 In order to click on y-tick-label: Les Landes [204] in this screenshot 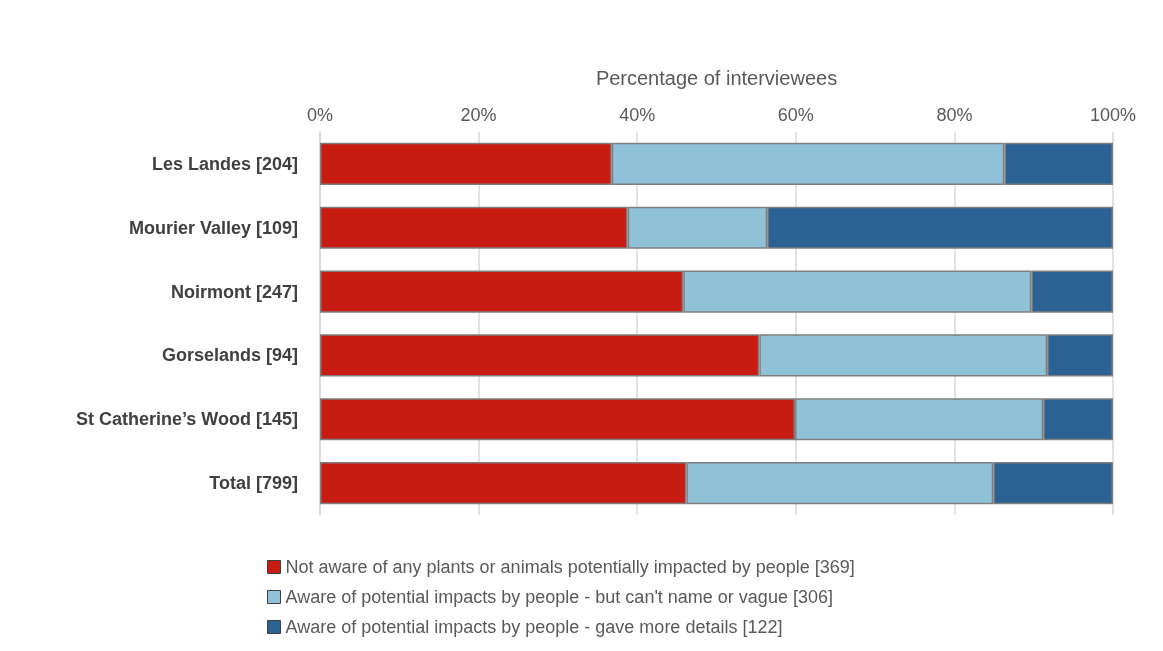, I will do `click(224, 163)`.